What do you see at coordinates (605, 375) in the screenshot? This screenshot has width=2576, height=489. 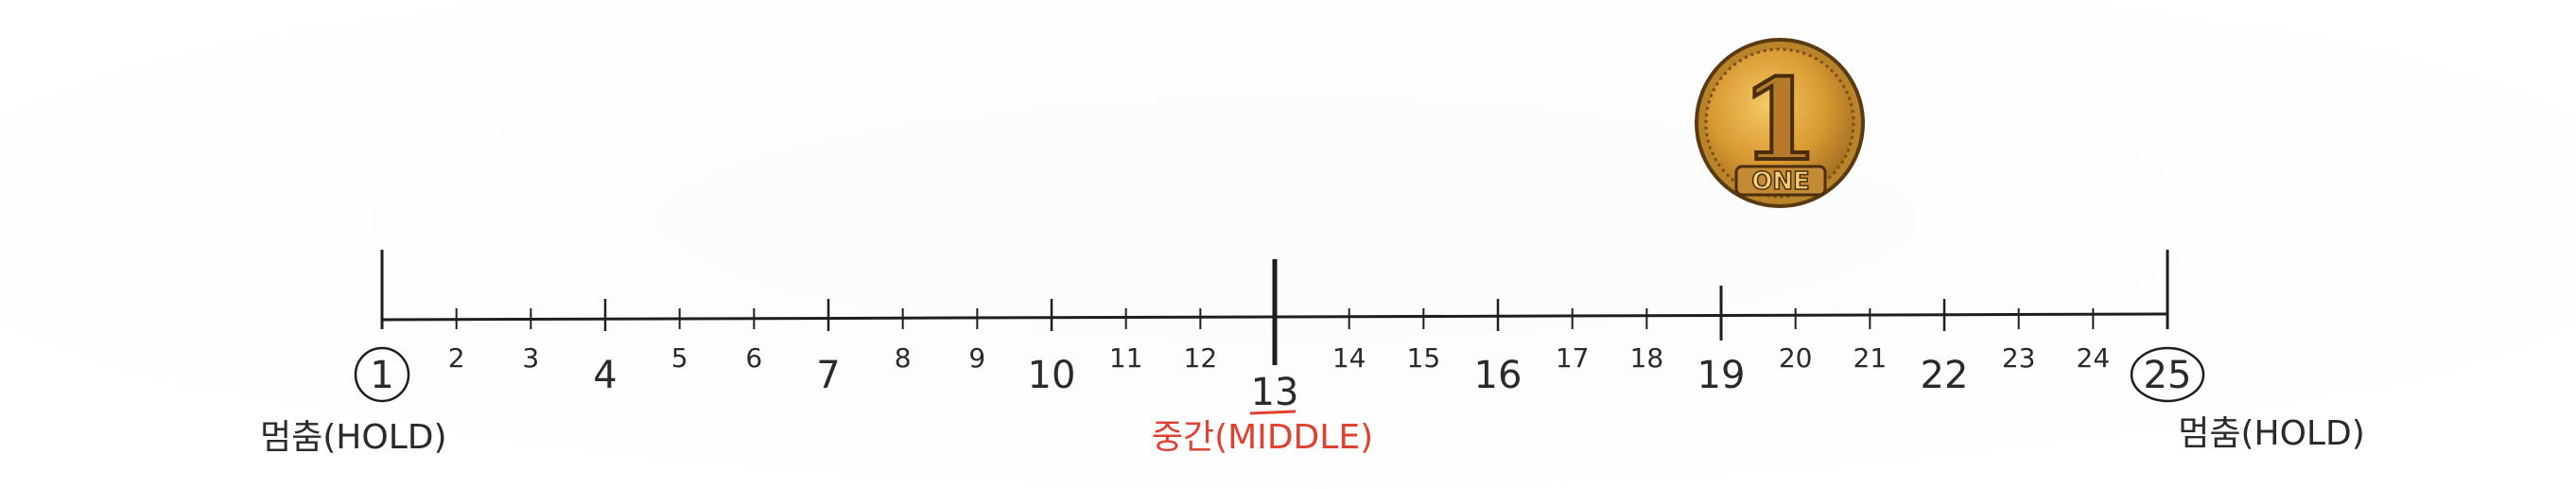 I see `tick-label: 4` at bounding box center [605, 375].